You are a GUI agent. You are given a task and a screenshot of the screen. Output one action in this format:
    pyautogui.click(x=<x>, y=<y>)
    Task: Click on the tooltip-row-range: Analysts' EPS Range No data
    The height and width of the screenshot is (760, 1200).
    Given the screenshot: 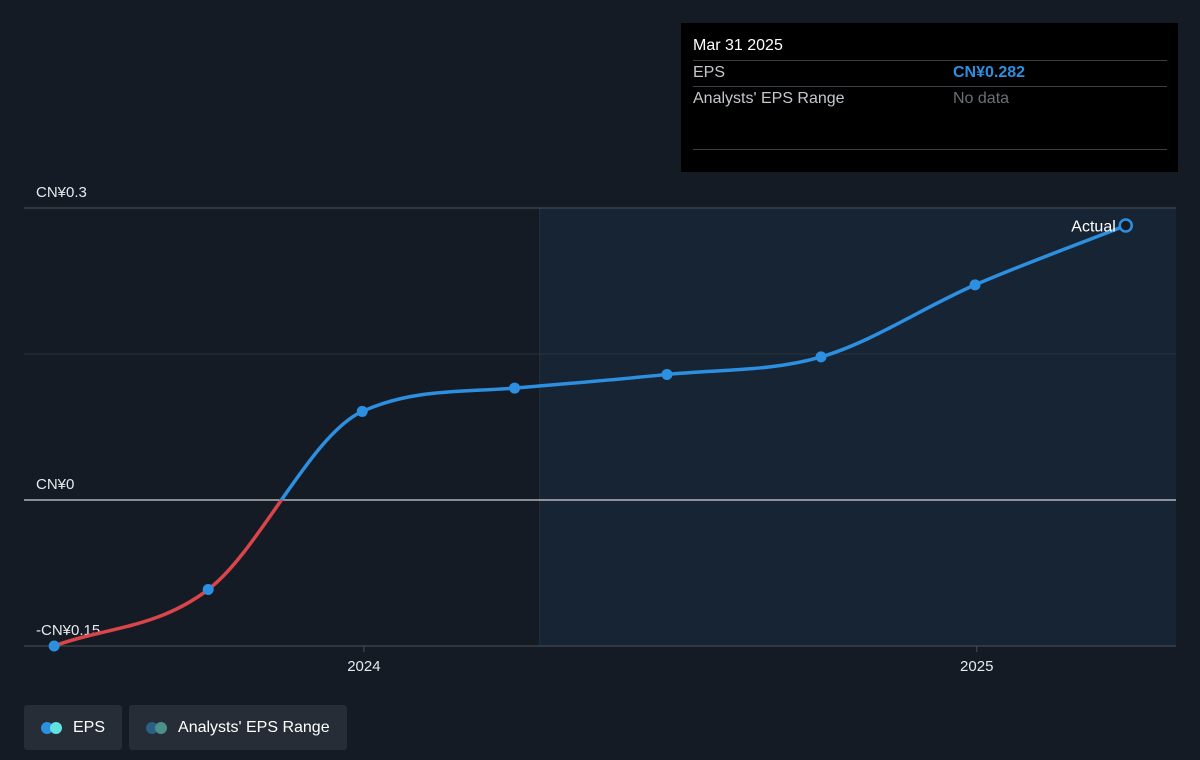 What is the action you would take?
    pyautogui.click(x=930, y=99)
    